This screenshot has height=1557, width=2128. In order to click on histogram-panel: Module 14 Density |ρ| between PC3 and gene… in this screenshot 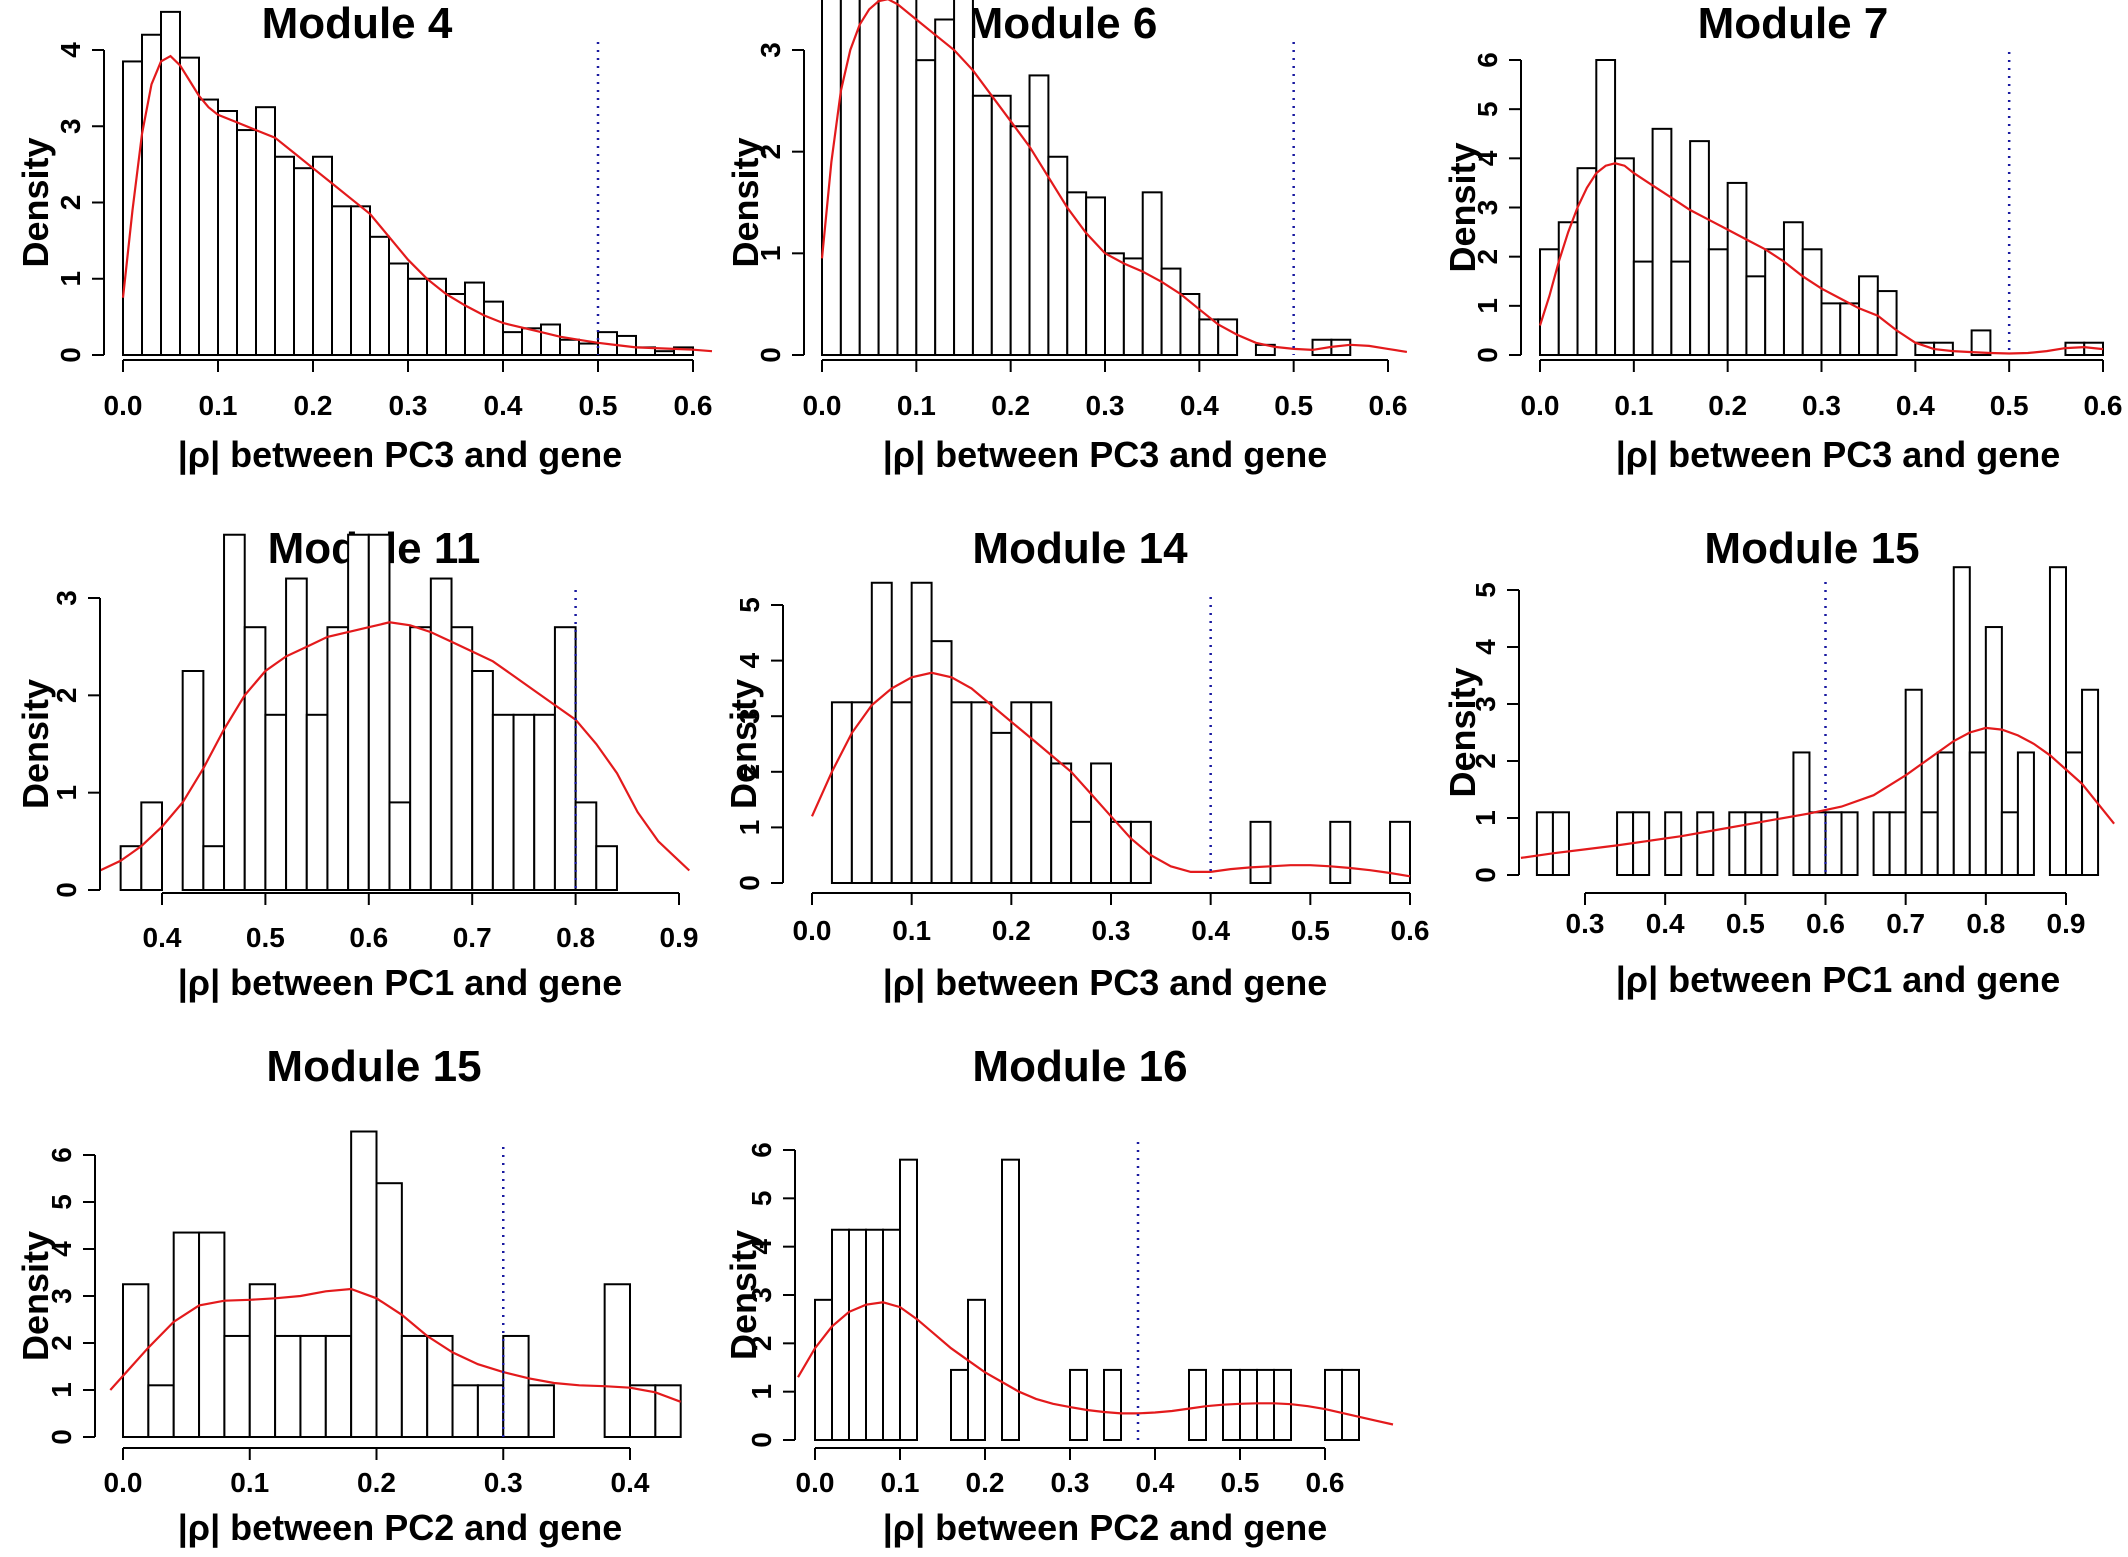, I will do `click(1076, 764)`.